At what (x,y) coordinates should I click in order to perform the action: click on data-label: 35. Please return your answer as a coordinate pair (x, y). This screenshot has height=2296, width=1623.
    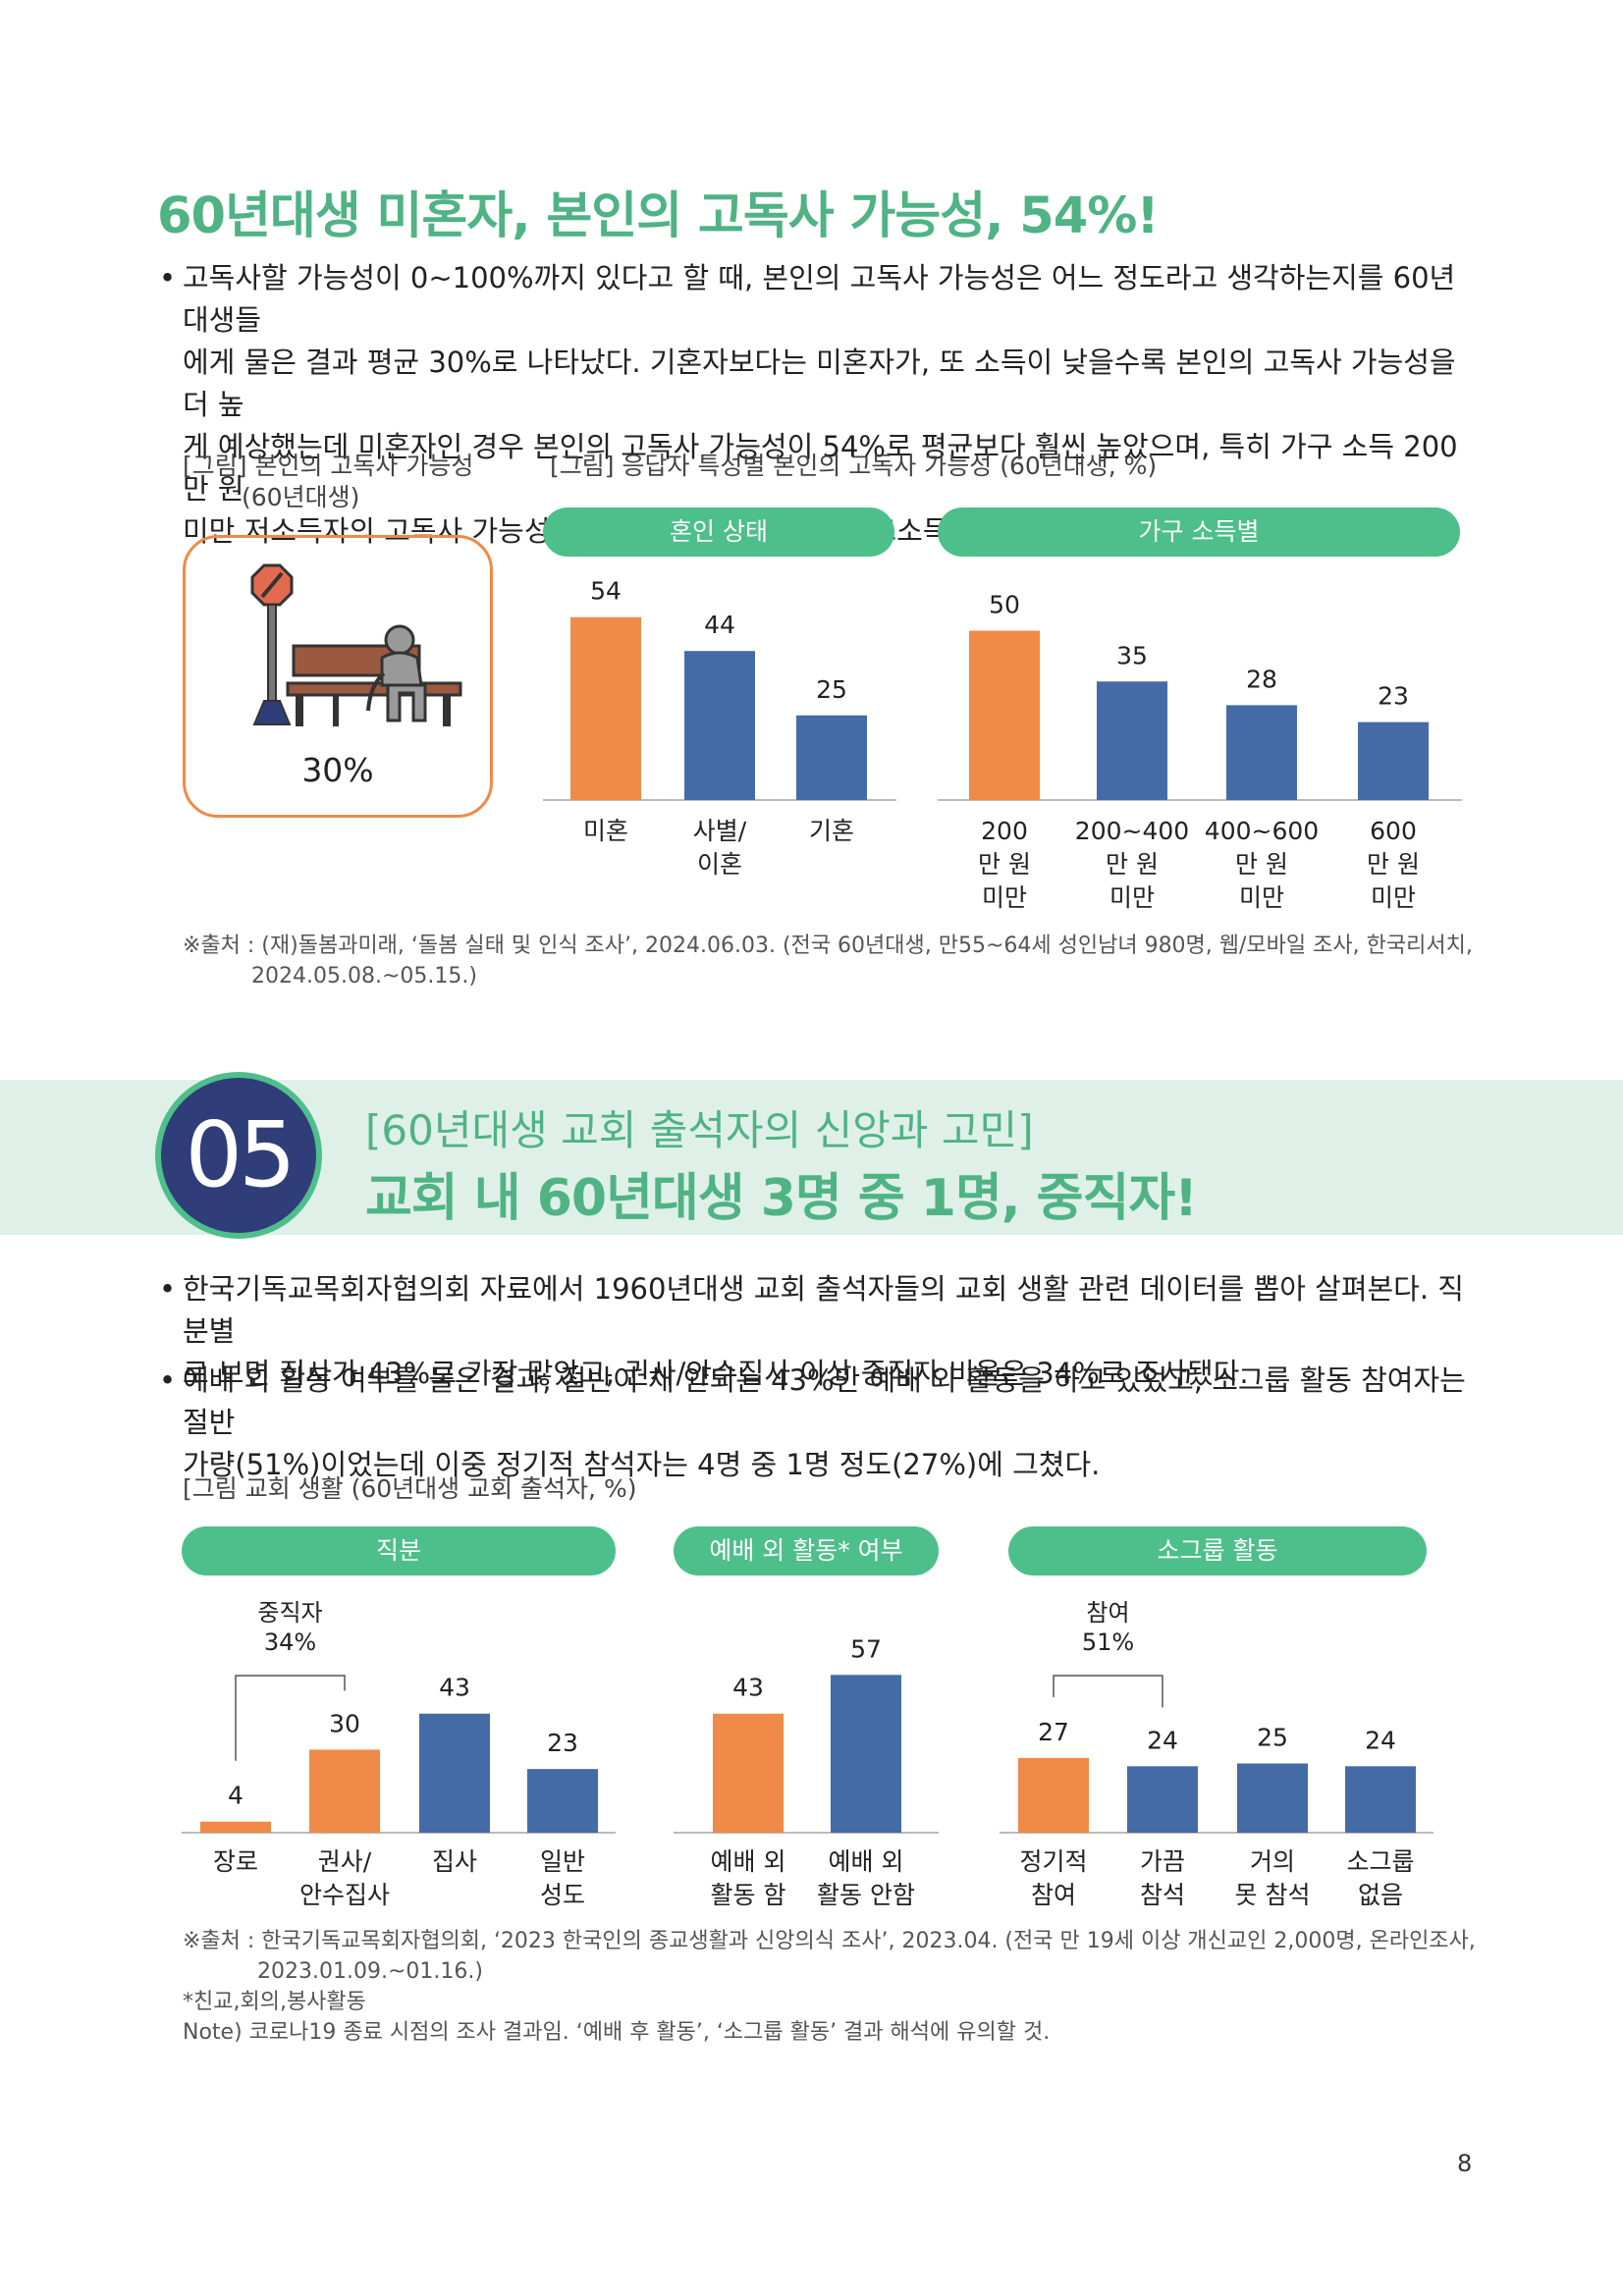
    Looking at the image, I should click on (1132, 655).